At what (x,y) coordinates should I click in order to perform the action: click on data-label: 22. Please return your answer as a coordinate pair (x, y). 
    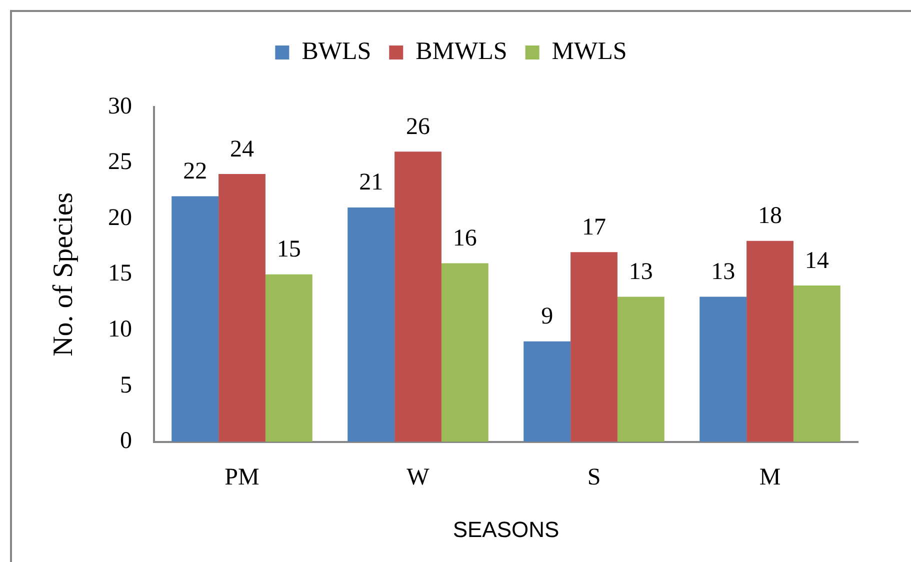
    Looking at the image, I should click on (195, 171).